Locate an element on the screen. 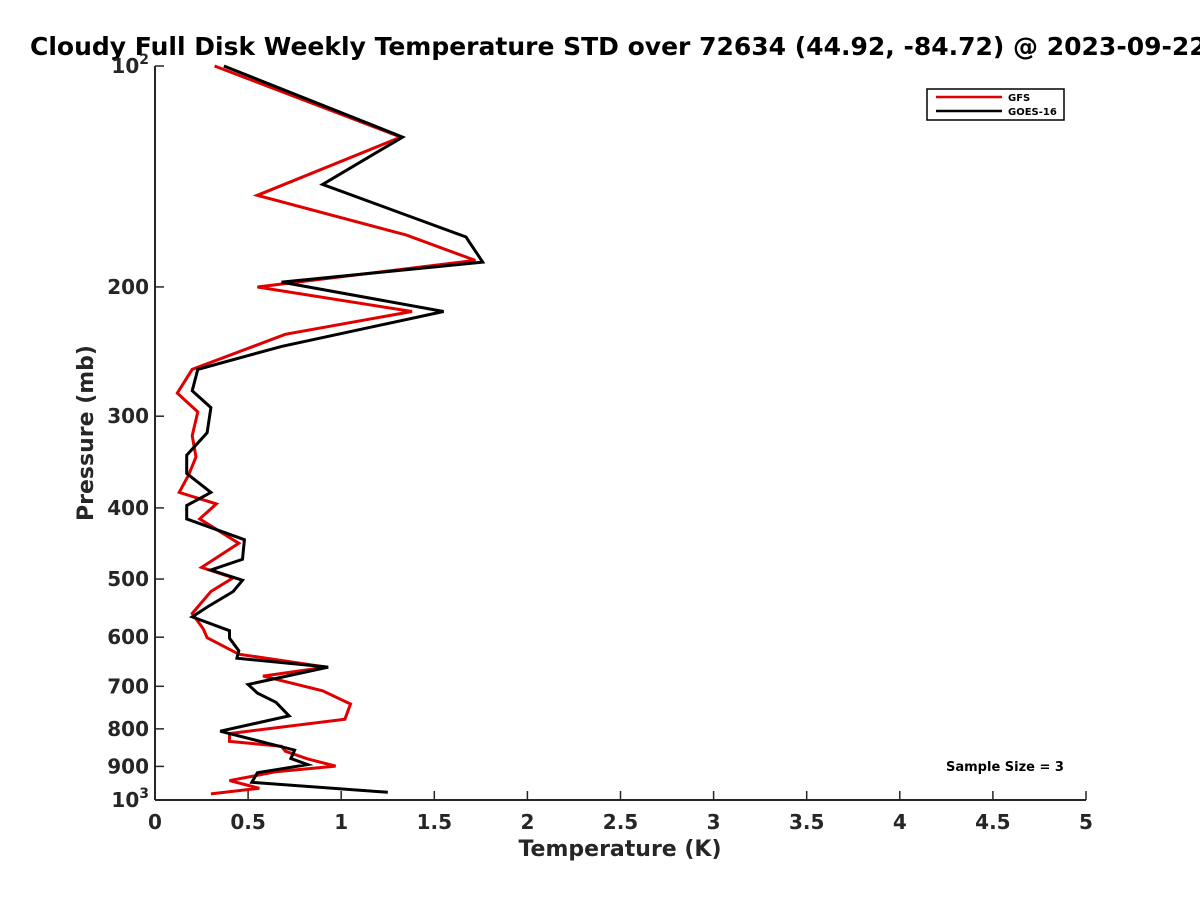 The image size is (1200, 900). x-tick-label: 3.5 is located at coordinates (806, 822).